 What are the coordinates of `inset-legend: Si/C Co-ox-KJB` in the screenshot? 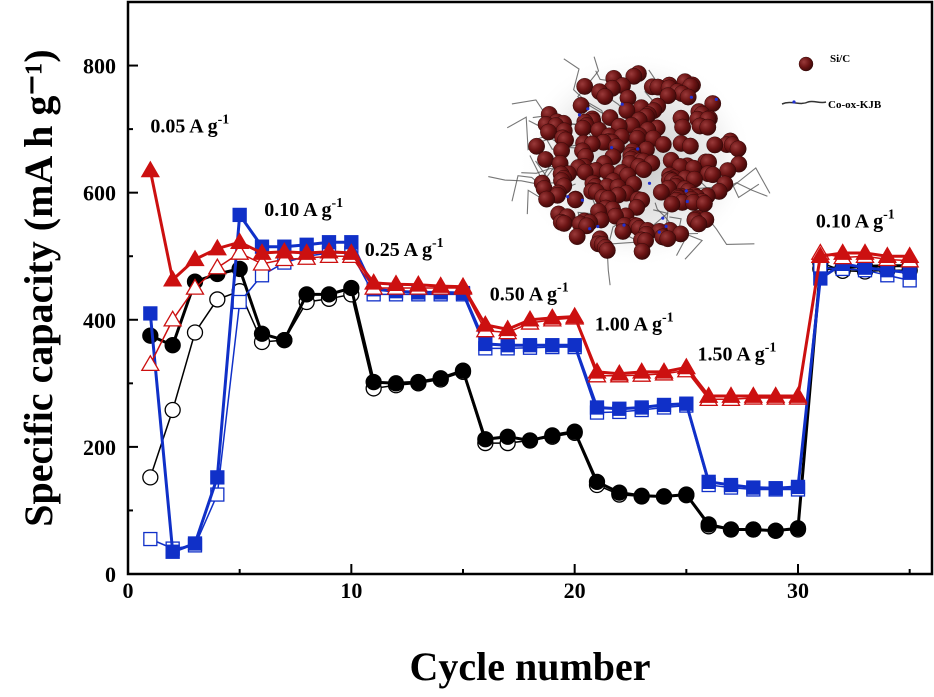 It's located at (831, 82).